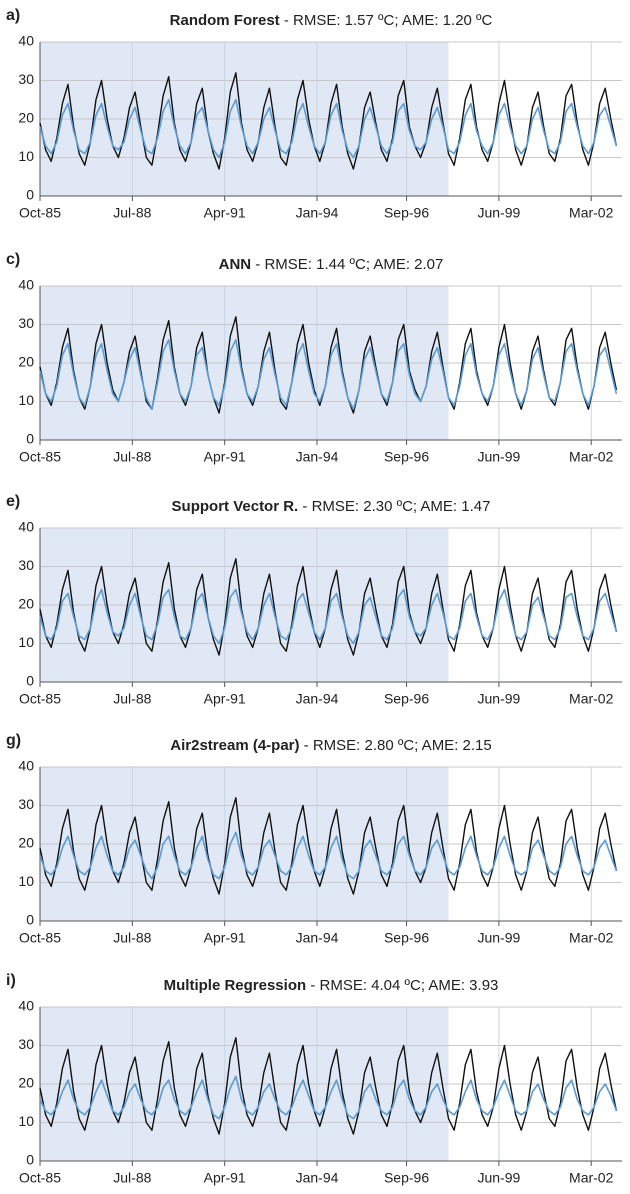 The width and height of the screenshot is (630, 1194). Describe the element at coordinates (13, 501) in the screenshot. I see `panel-label: e)` at that location.